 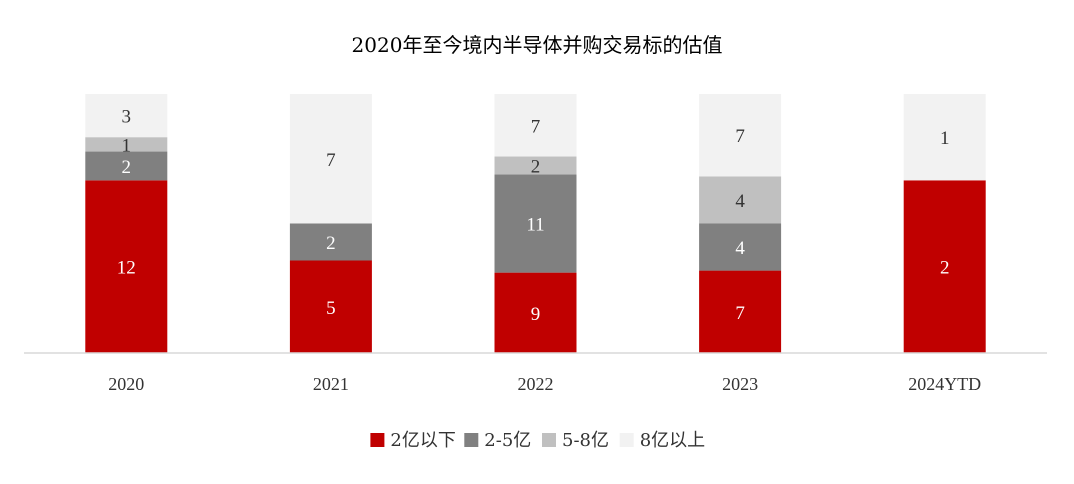 I want to click on bar-segment-2022-s3, so click(x=535, y=125).